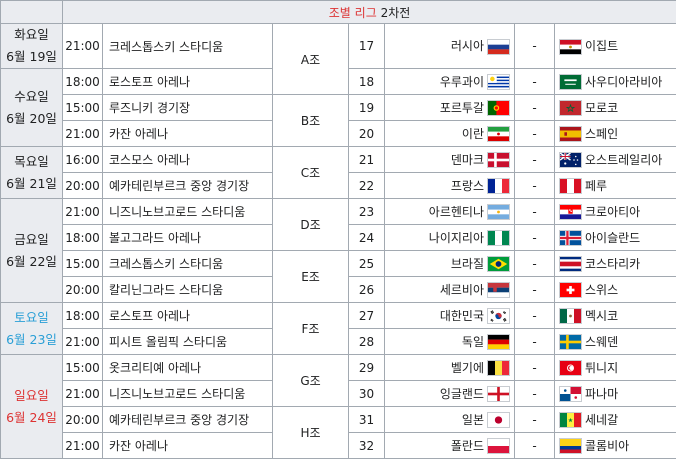 Image resolution: width=676 pixels, height=459 pixels. Describe the element at coordinates (456, 212) in the screenshot. I see `home-team-link: 아르헨티나` at that location.